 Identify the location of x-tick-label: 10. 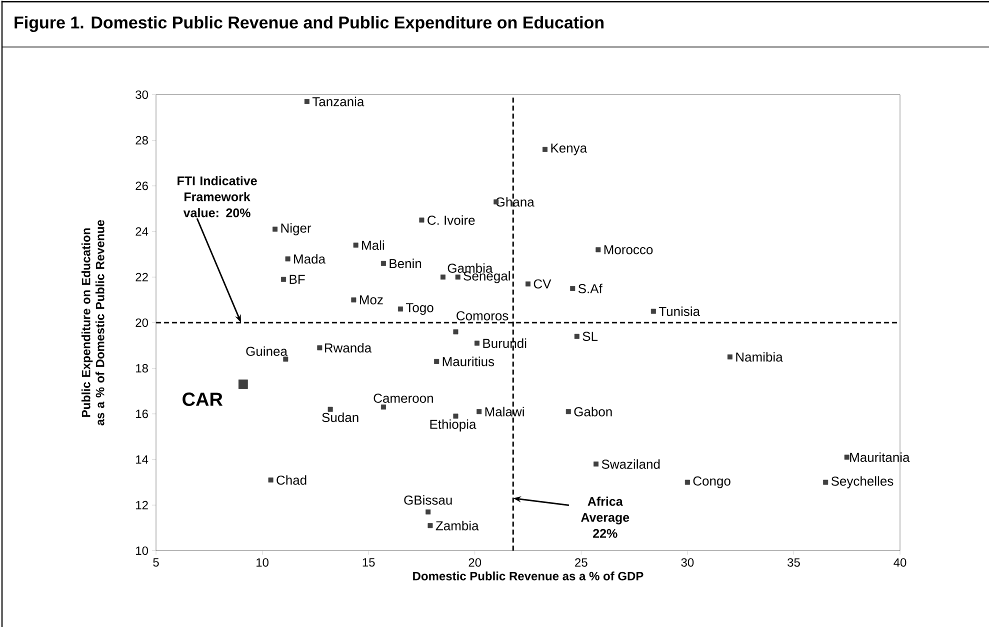
(262, 562).